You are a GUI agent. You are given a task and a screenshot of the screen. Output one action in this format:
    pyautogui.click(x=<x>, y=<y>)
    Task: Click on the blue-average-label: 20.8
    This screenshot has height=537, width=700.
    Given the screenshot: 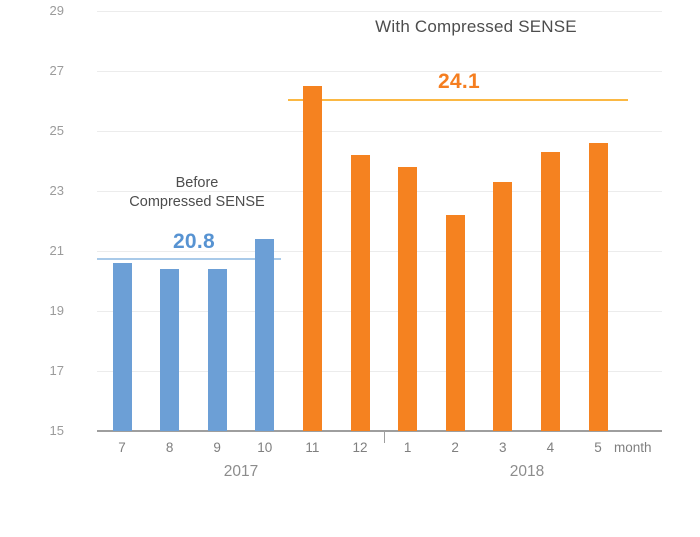 What is the action you would take?
    pyautogui.click(x=194, y=241)
    